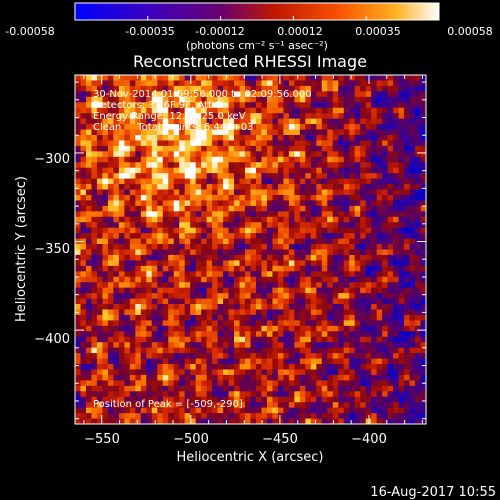 The width and height of the screenshot is (500, 500). What do you see at coordinates (52, 339) in the screenshot?
I see `y-tick-label: −400` at bounding box center [52, 339].